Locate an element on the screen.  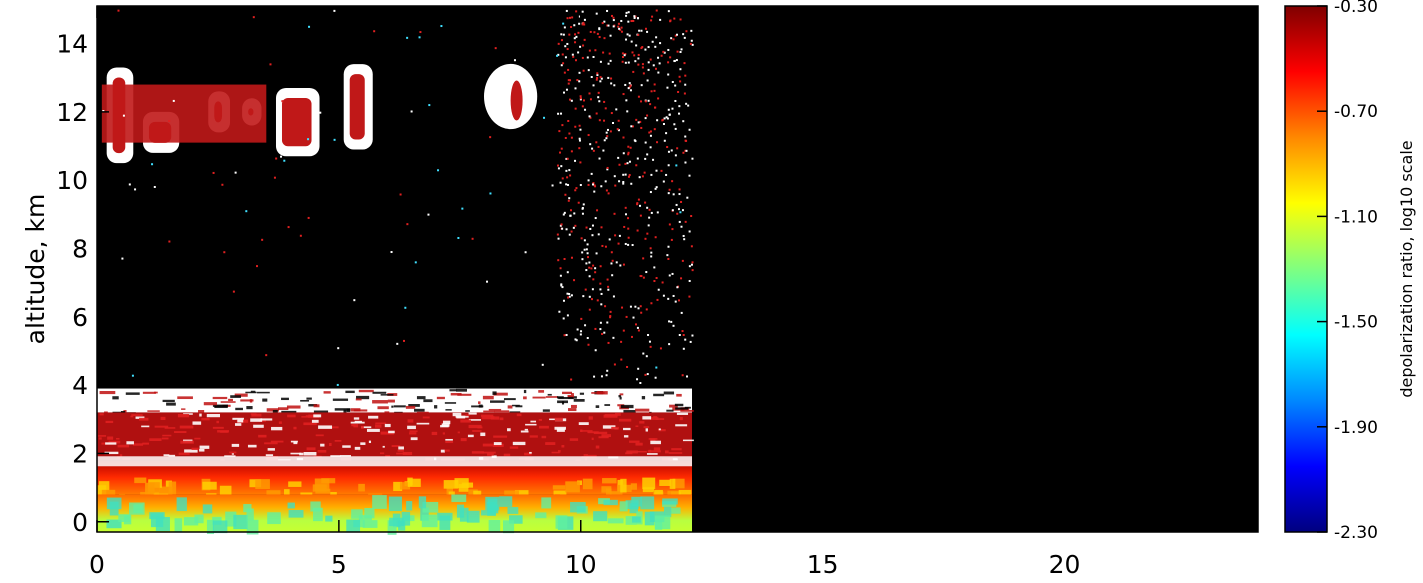
feature-isolated-cloud is located at coordinates (511, 96).